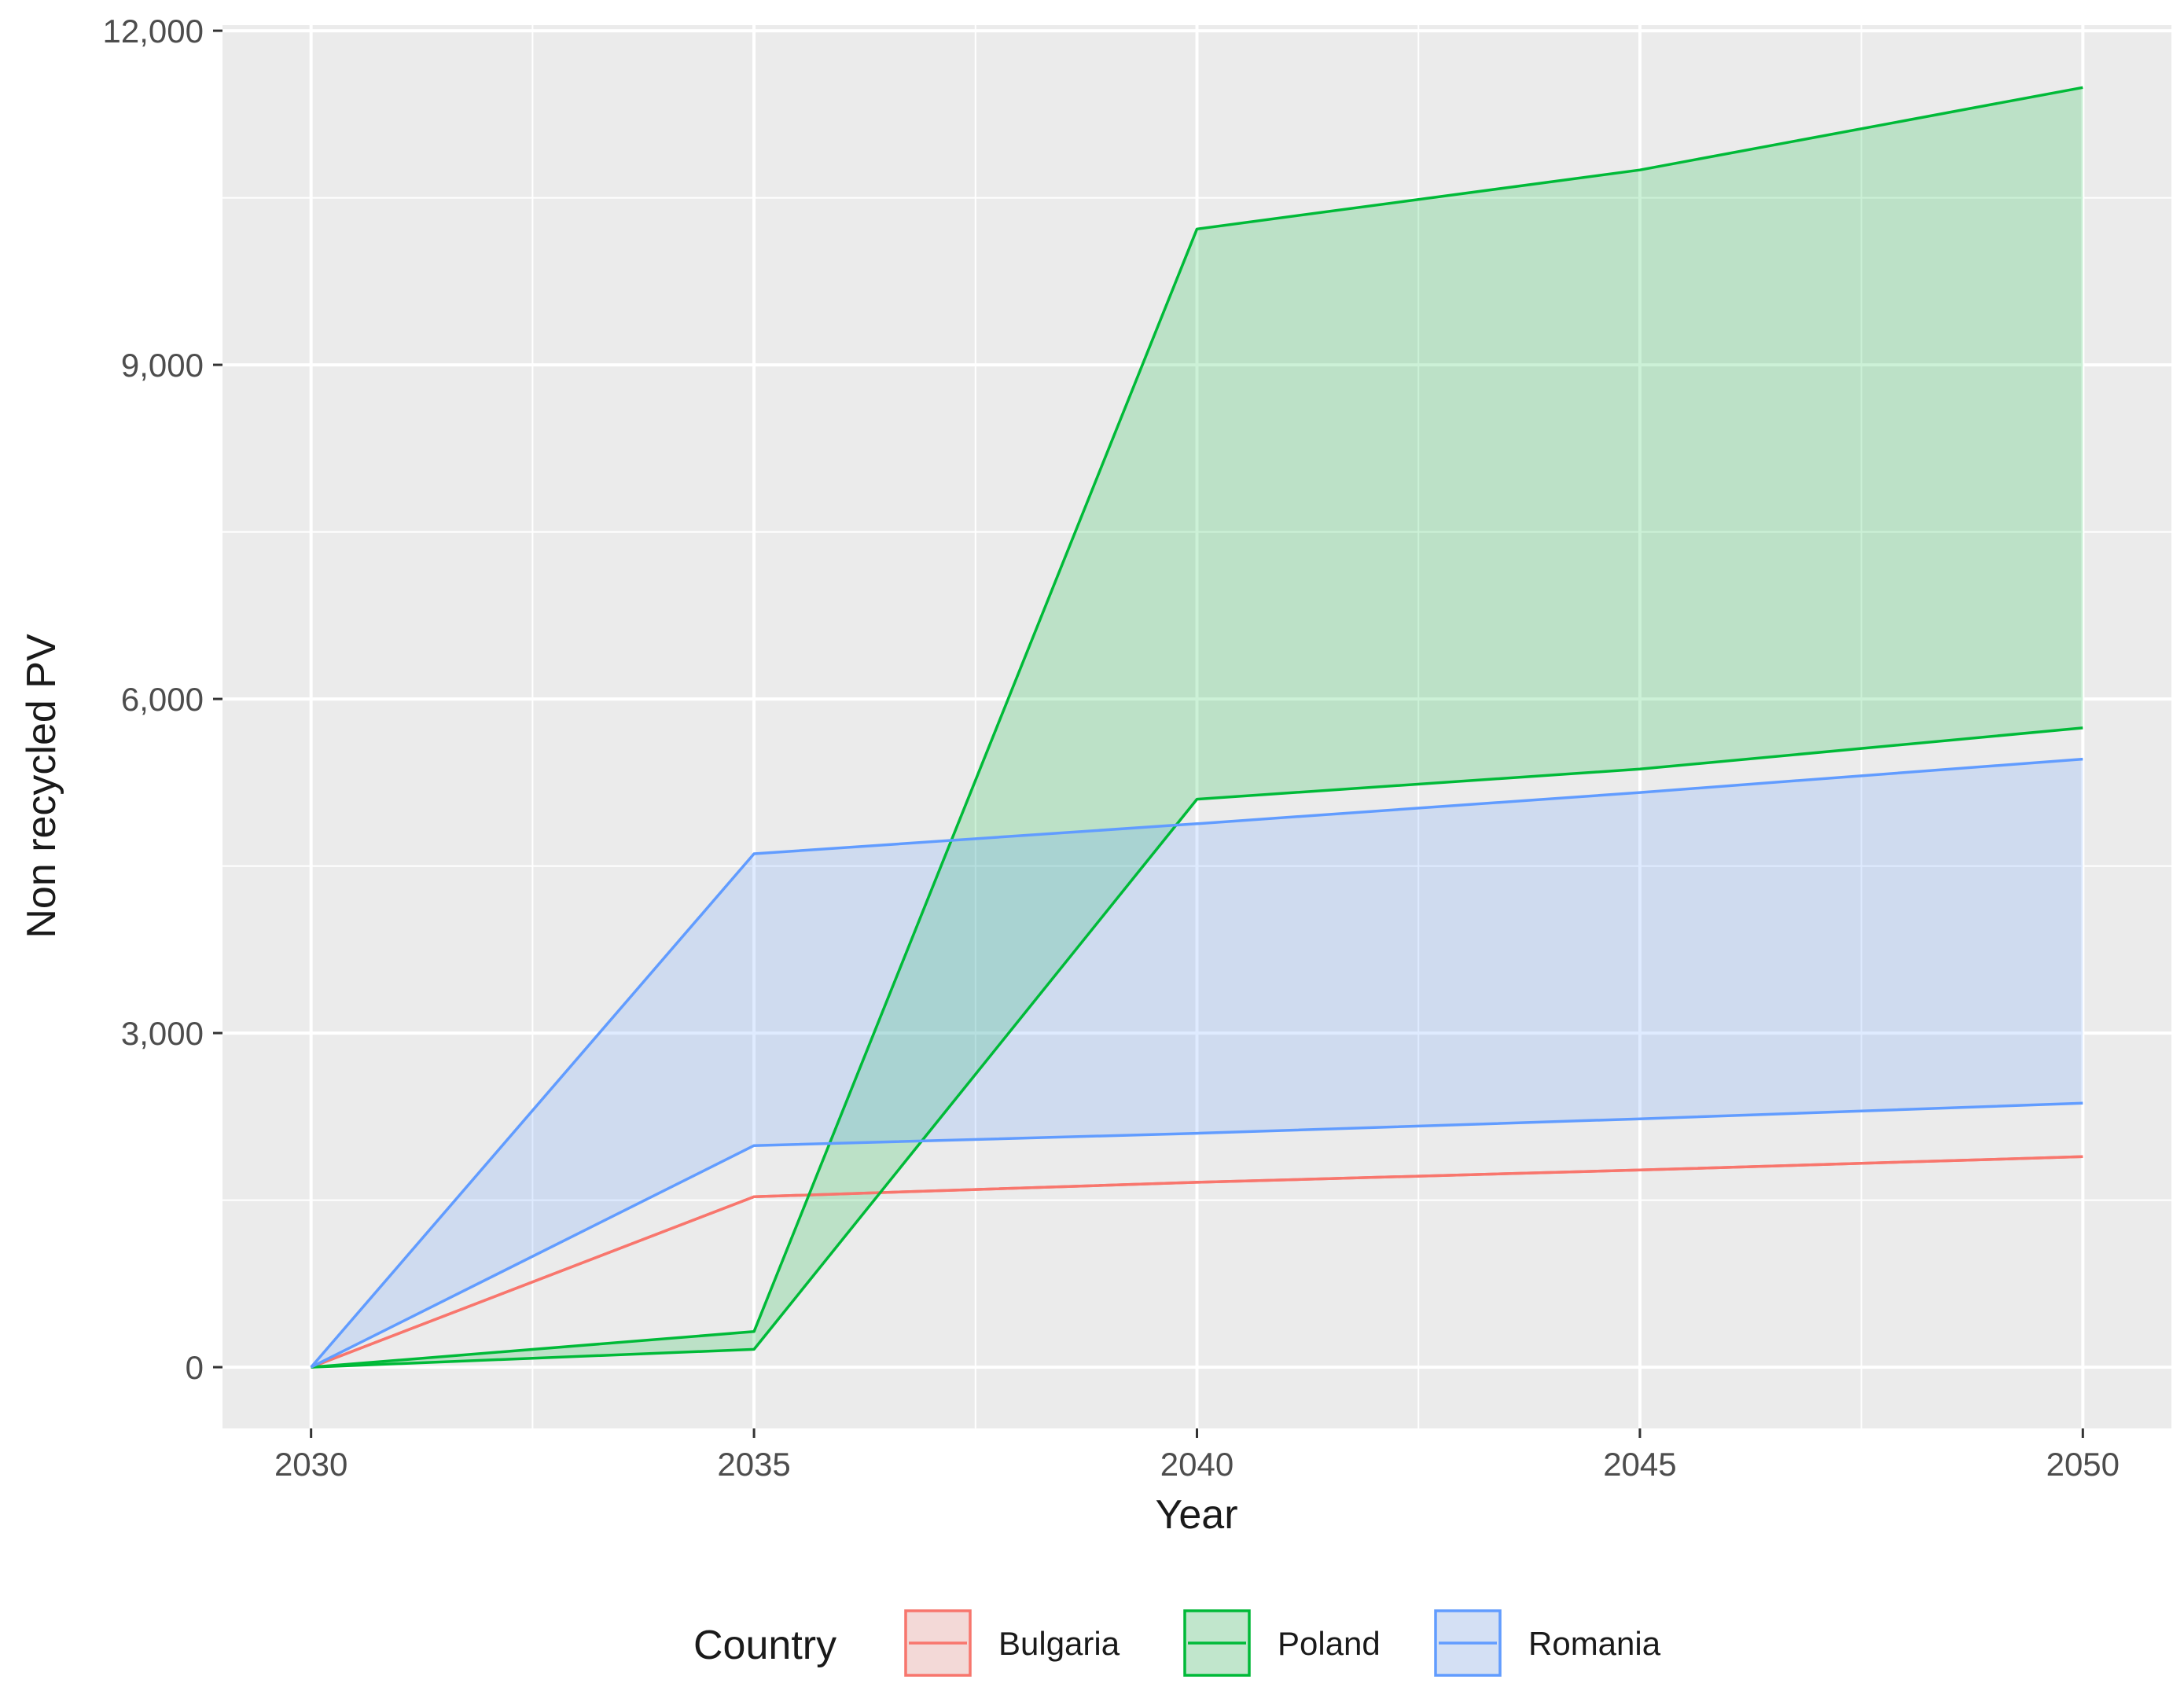 Image resolution: width=2184 pixels, height=1691 pixels. Describe the element at coordinates (753, 1464) in the screenshot. I see `x-tick-label: 2035` at that location.